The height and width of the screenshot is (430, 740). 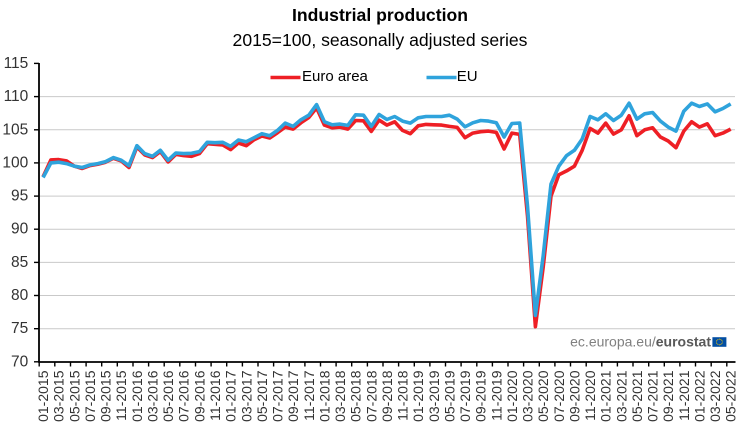 I want to click on svg-text: 03-2018, so click(x=340, y=396).